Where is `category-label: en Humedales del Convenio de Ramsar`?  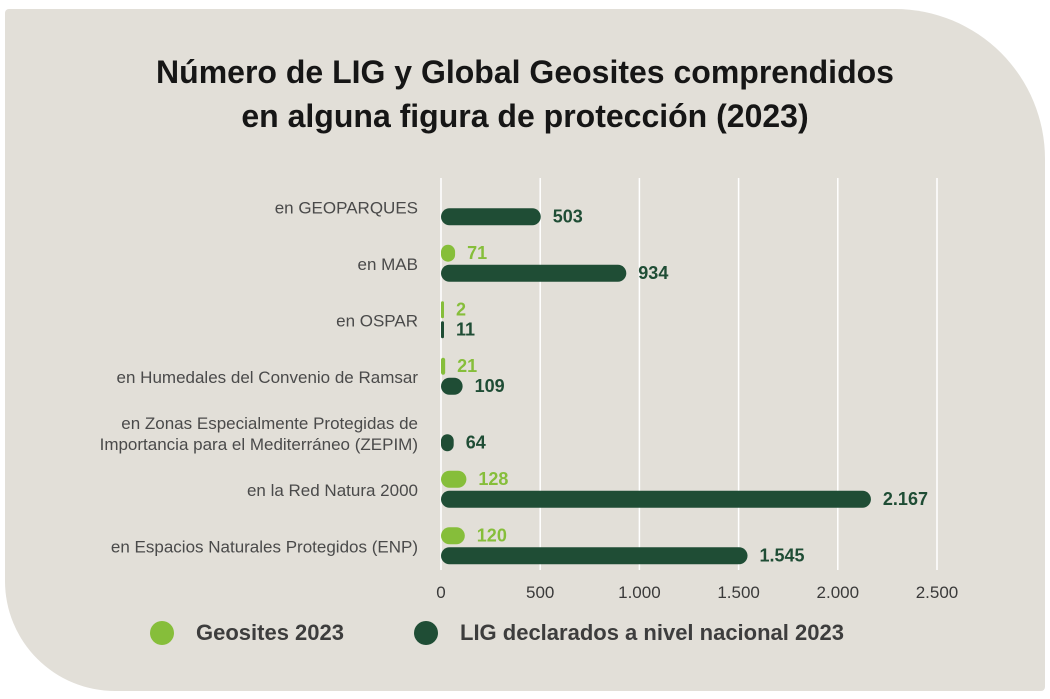
category-label: en Humedales del Convenio de Ramsar is located at coordinates (268, 377).